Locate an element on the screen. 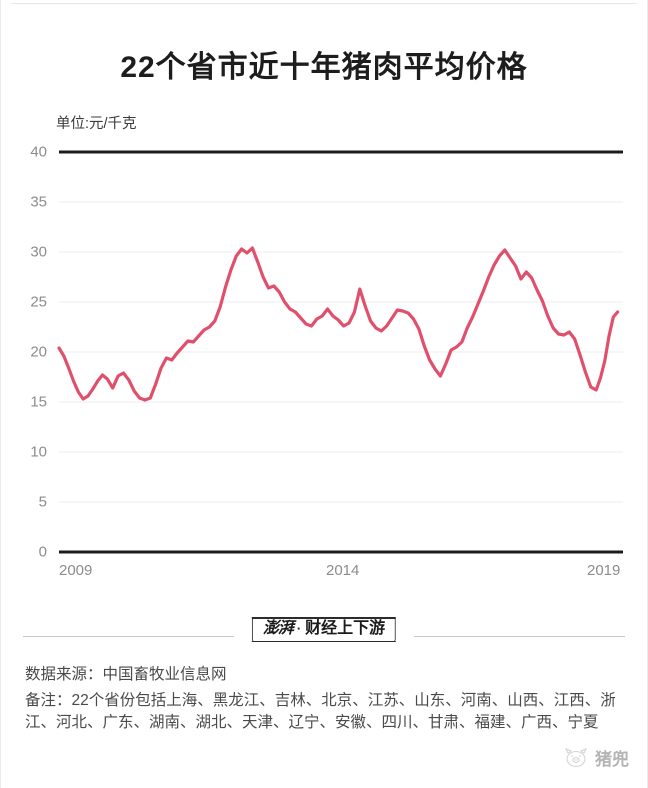 The height and width of the screenshot is (788, 648). x-tick-label-2019: 2019 is located at coordinates (604, 570).